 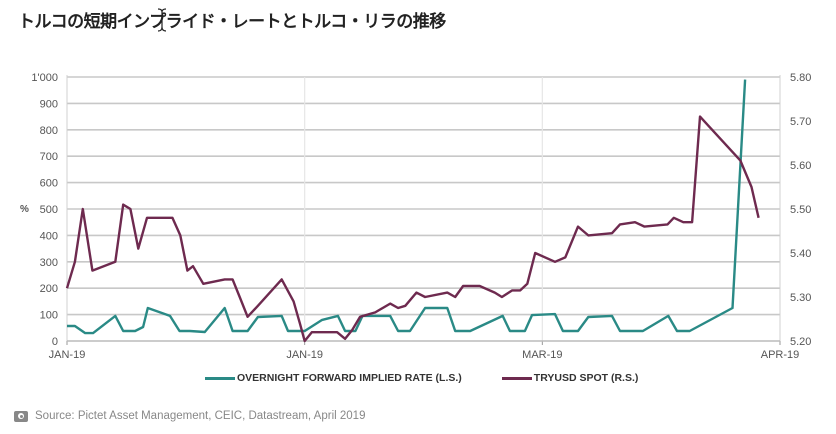 I want to click on x-tick-label: MAR-19, so click(x=542, y=355).